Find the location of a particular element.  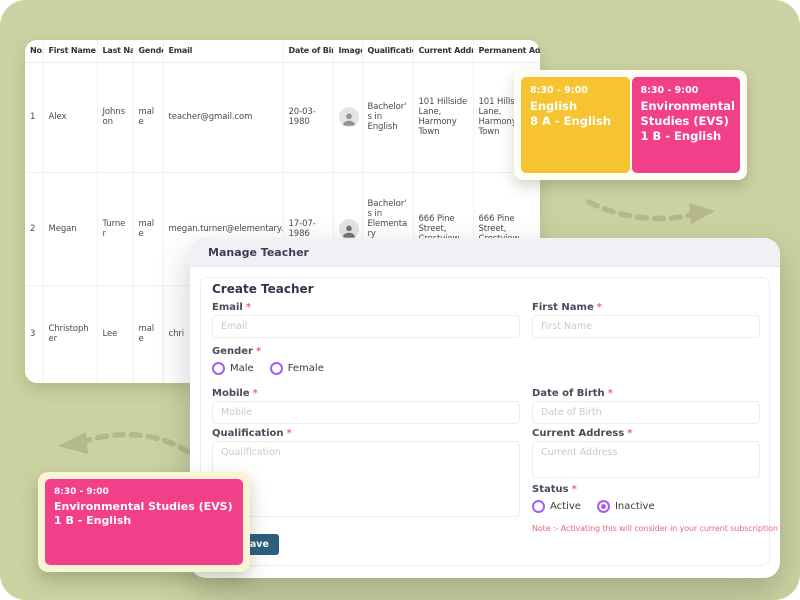

cell-no: 1 is located at coordinates (34, 117).